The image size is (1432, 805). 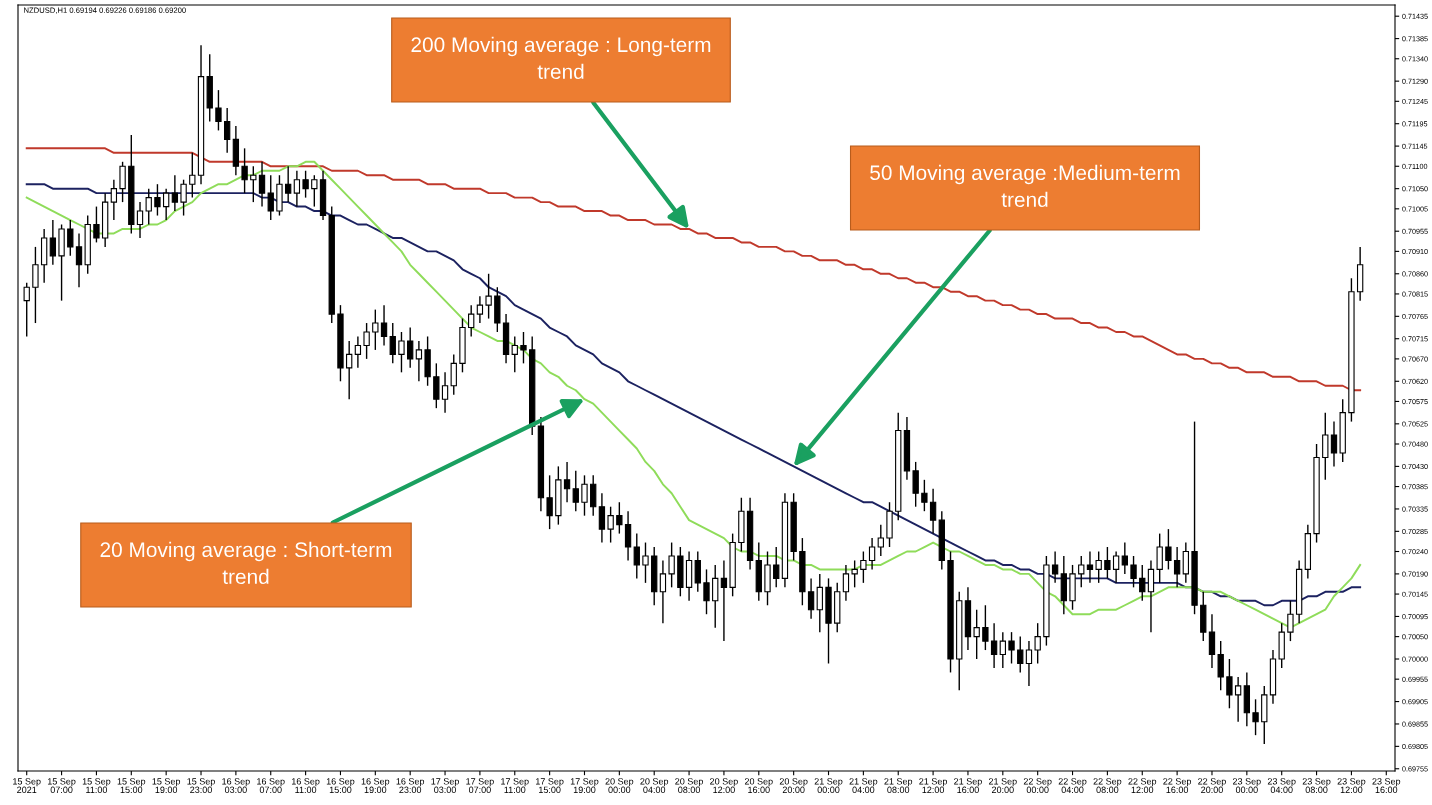 What do you see at coordinates (410, 785) in the screenshot?
I see `x-tick-label: 16 Sep 23:00` at bounding box center [410, 785].